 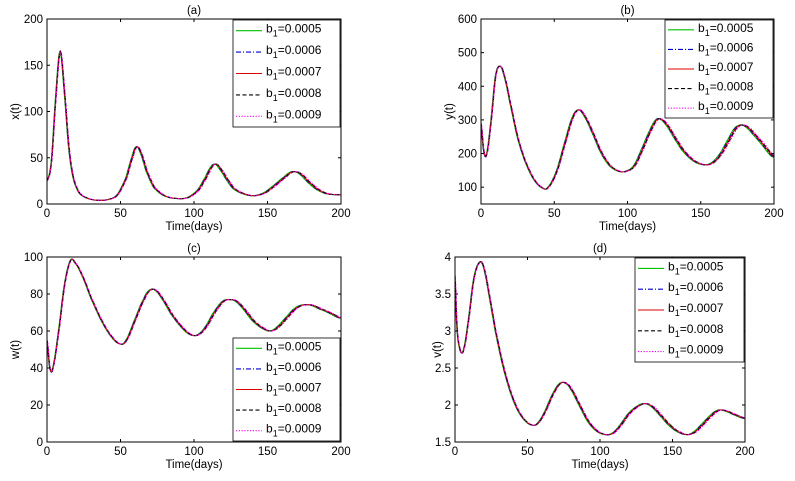 What do you see at coordinates (36, 159) in the screenshot?
I see `y-tick-label: 50` at bounding box center [36, 159].